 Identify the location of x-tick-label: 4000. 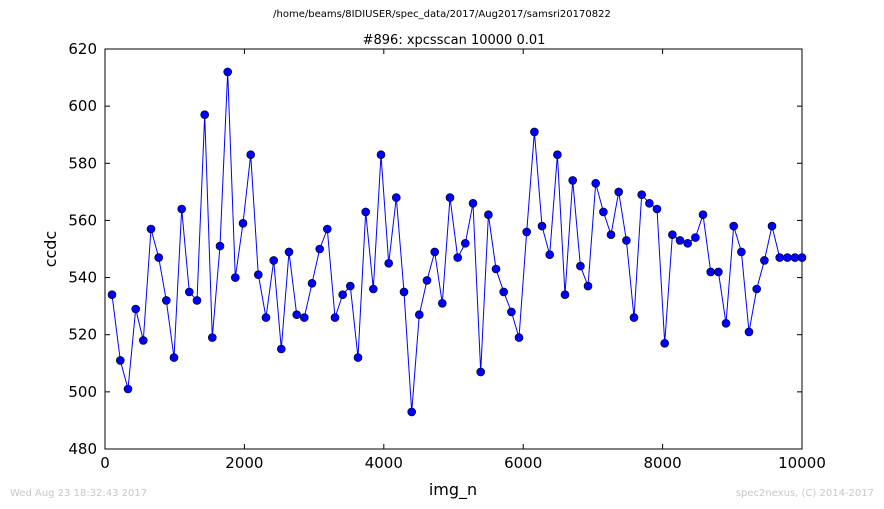
(384, 463).